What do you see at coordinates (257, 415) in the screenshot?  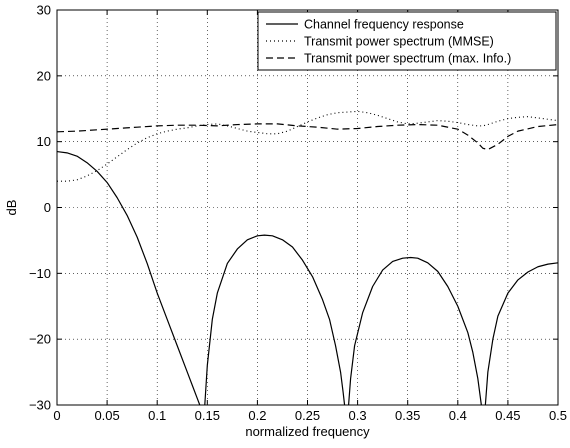 I see `x-tick-label: 0.2` at bounding box center [257, 415].